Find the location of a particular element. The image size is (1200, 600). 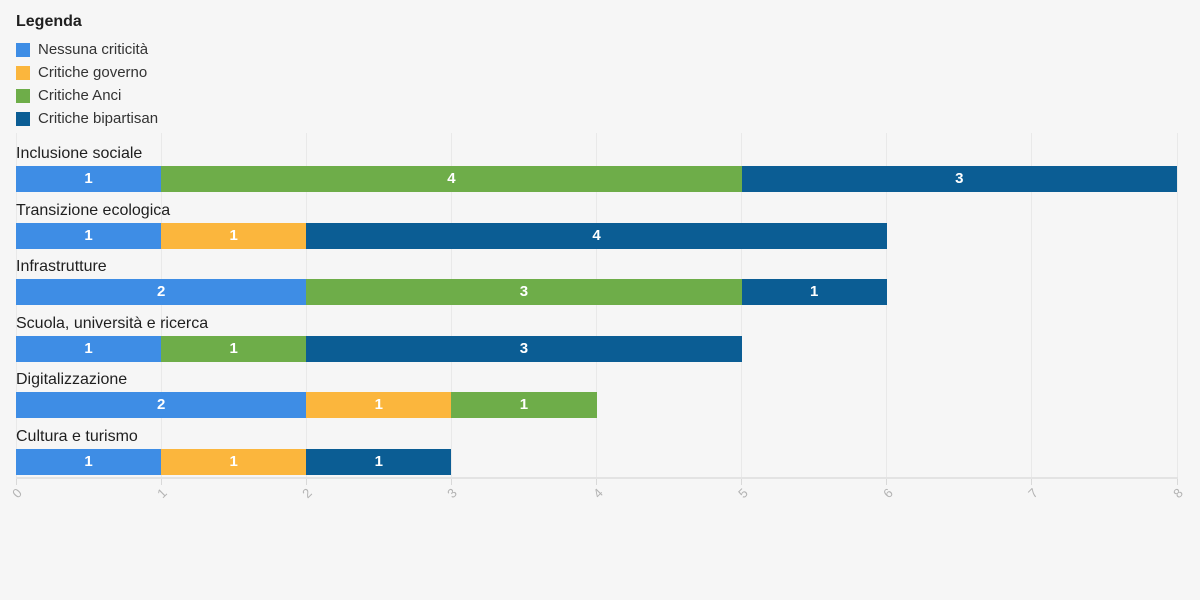

x-tick-label: 8 is located at coordinates (1178, 493).